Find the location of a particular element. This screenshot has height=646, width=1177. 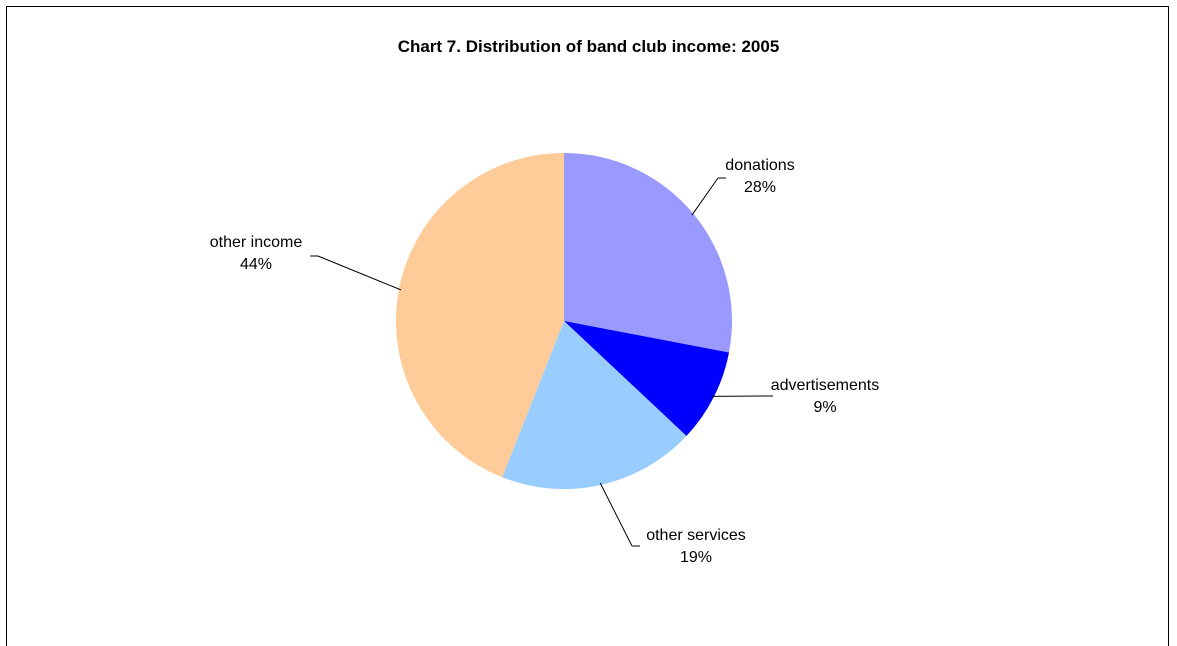

slice-name-label: other income is located at coordinates (256, 242).